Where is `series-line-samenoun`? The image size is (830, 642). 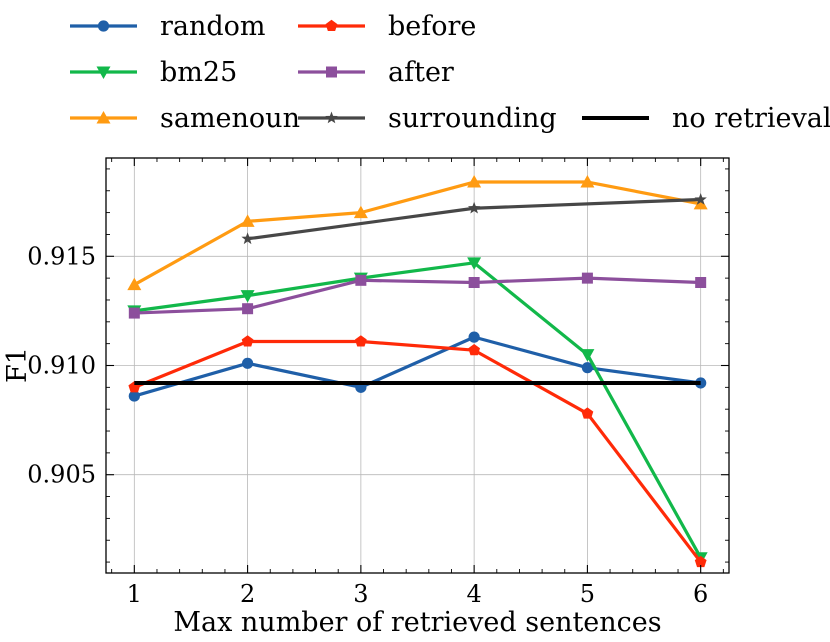
series-line-samenoun is located at coordinates (417, 233).